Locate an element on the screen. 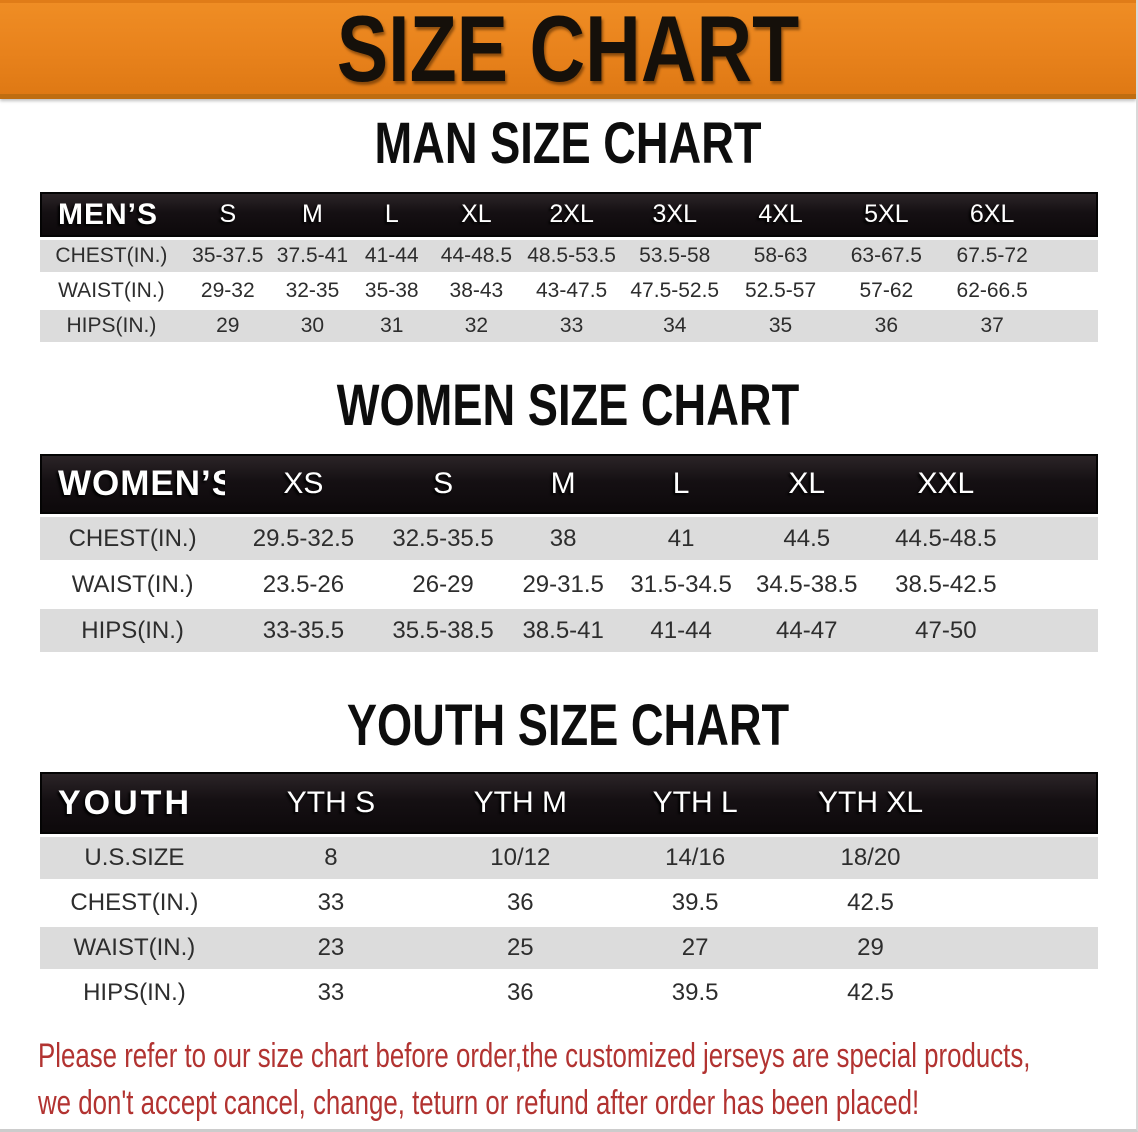  size-row: WAIST(IN.) 23 25 27 29 is located at coordinates (569, 948).